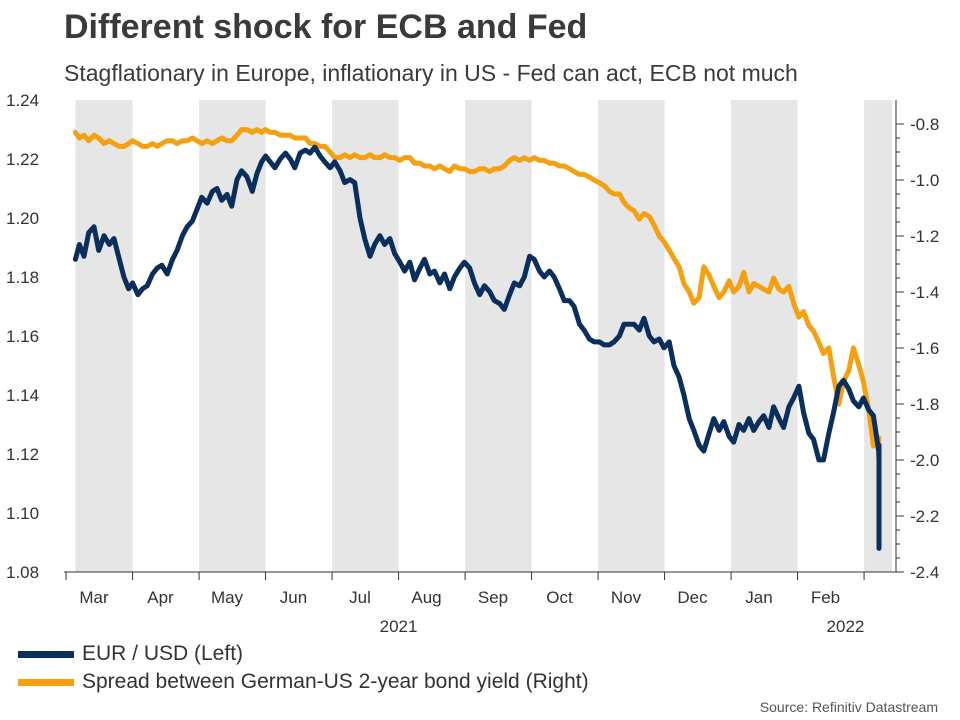  Describe the element at coordinates (46, 682) in the screenshot. I see `legend-swatch-spread` at that location.